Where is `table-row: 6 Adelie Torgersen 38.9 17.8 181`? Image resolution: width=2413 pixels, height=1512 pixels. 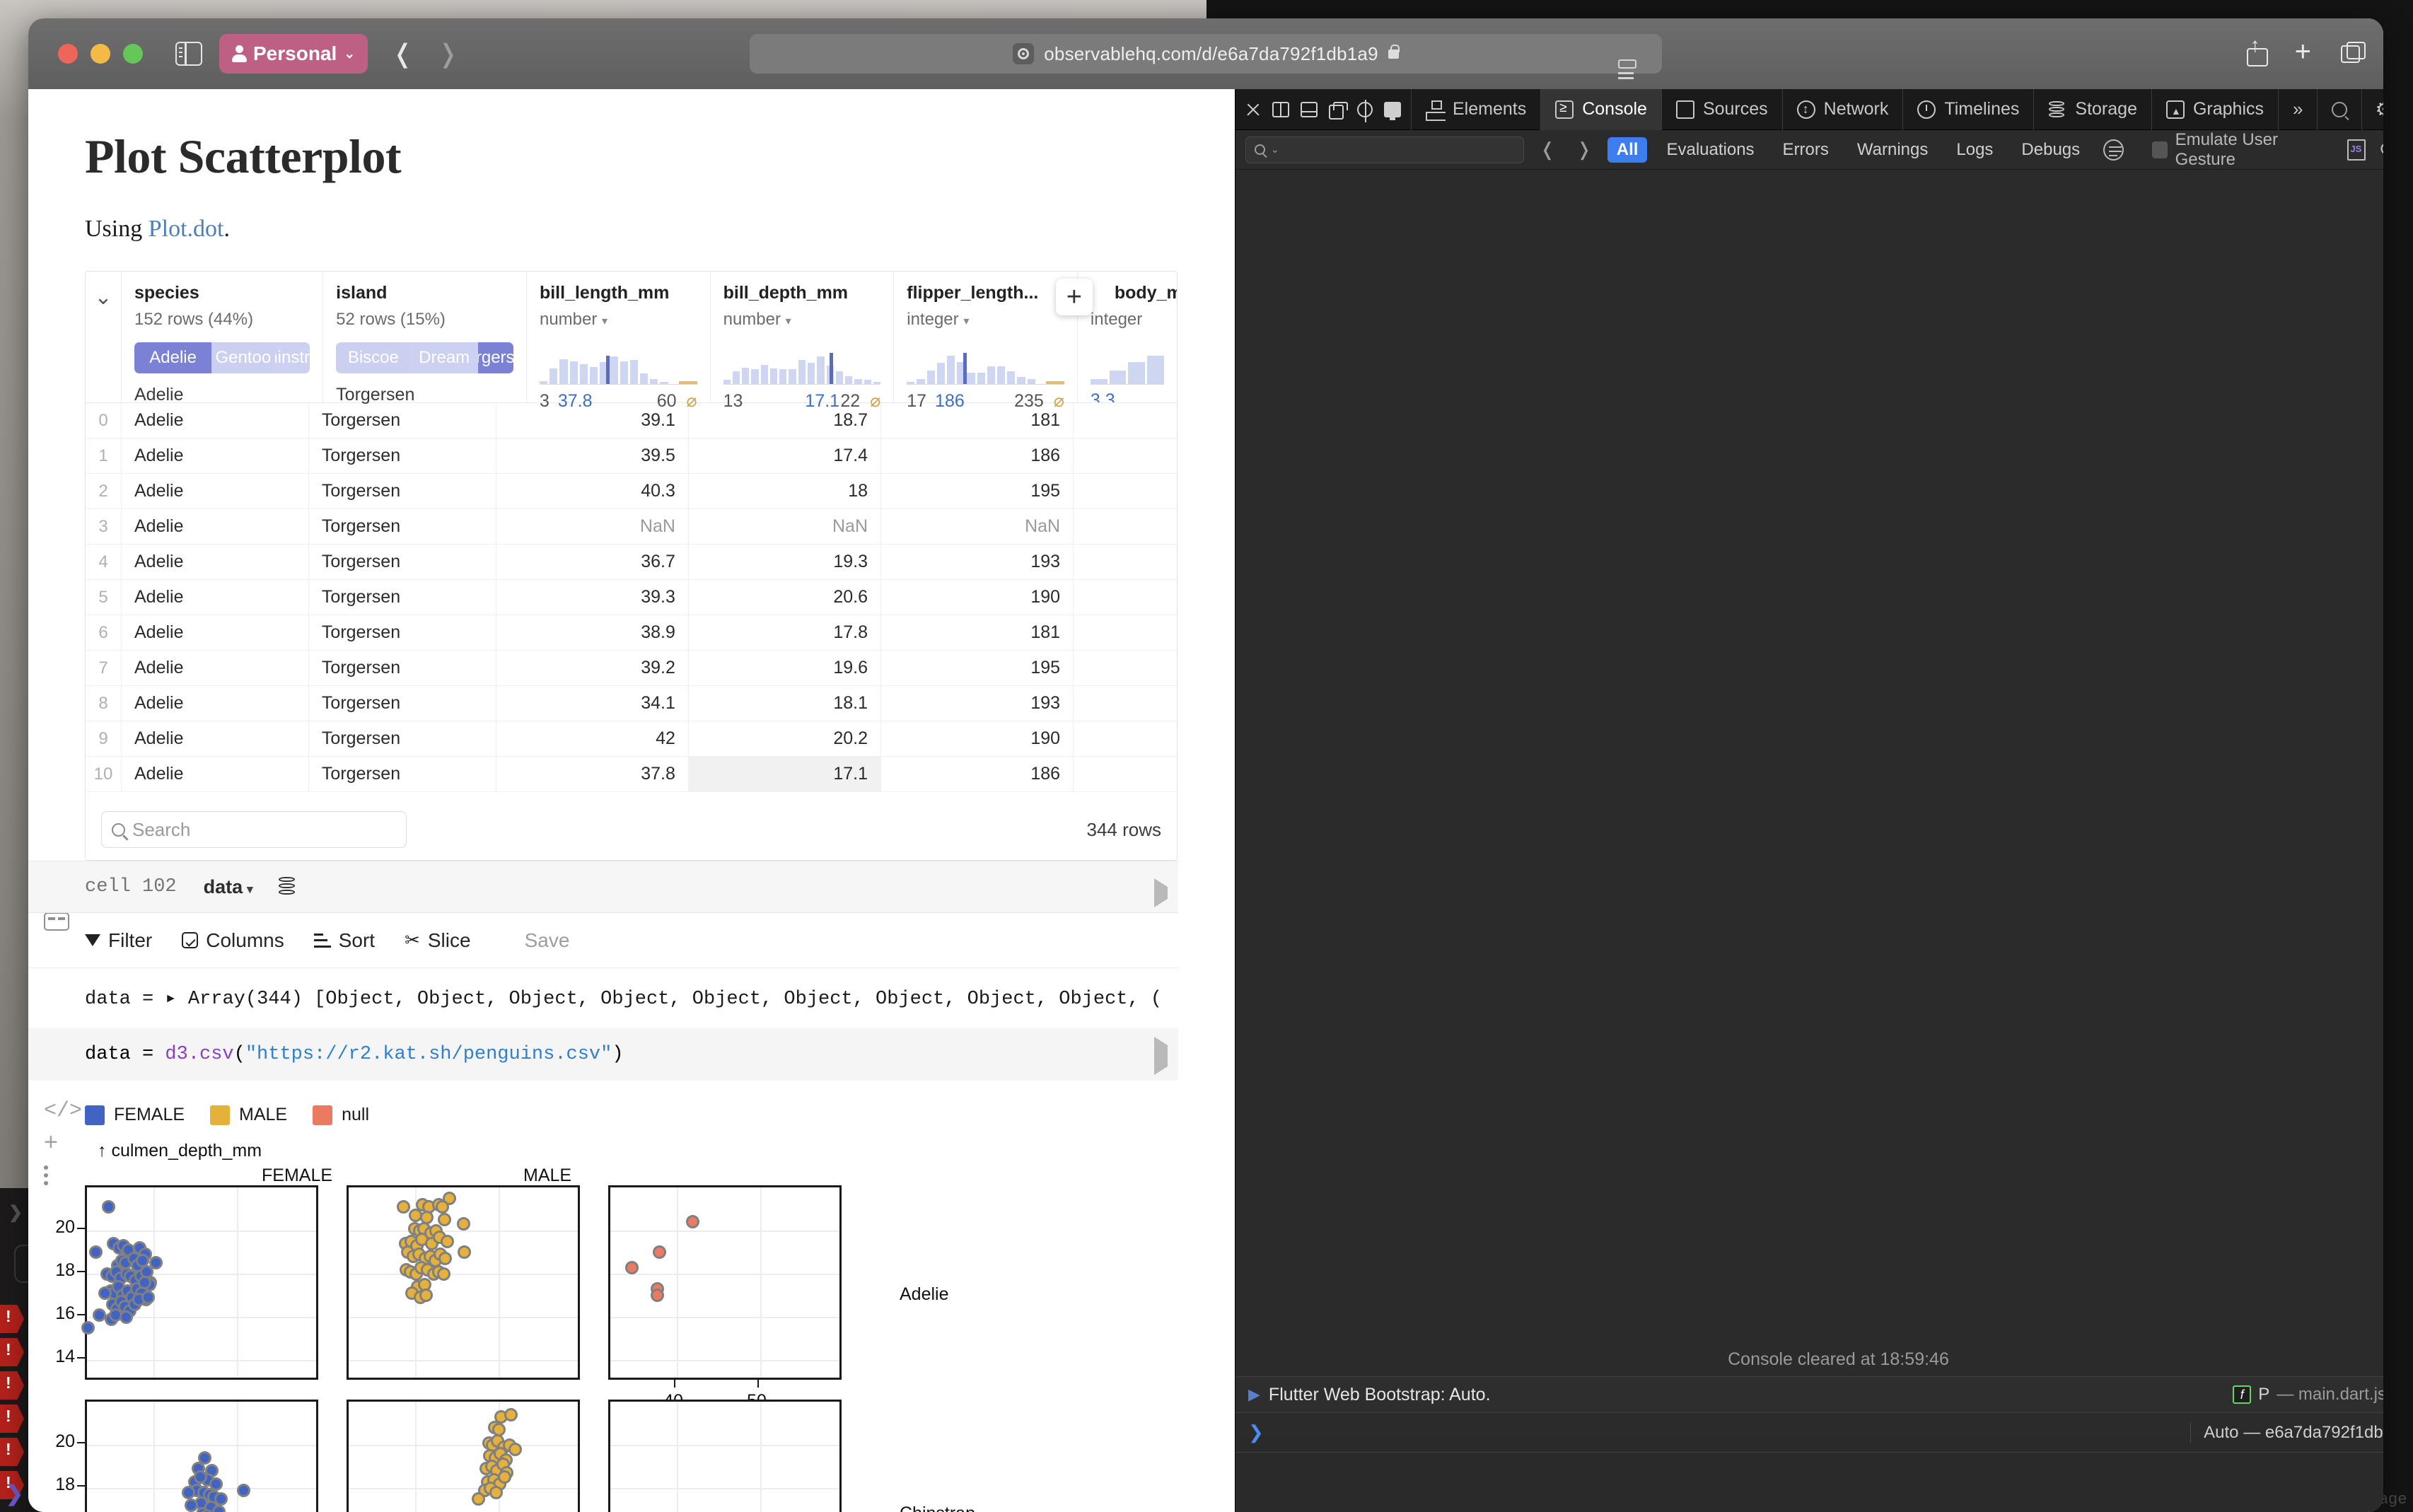 table-row: 6 Adelie Torgersen 38.9 17.8 181 is located at coordinates (631, 633).